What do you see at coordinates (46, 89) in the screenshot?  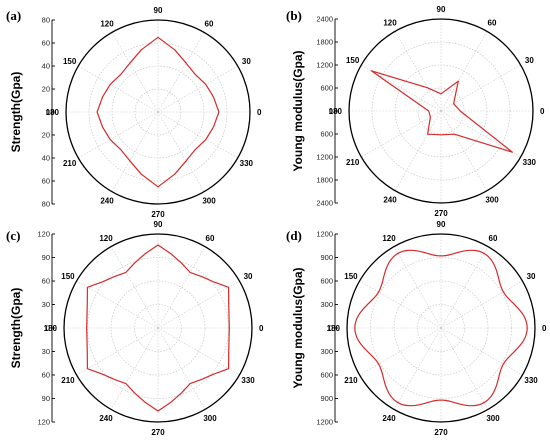 I see `radial-tick-label: 20` at bounding box center [46, 89].